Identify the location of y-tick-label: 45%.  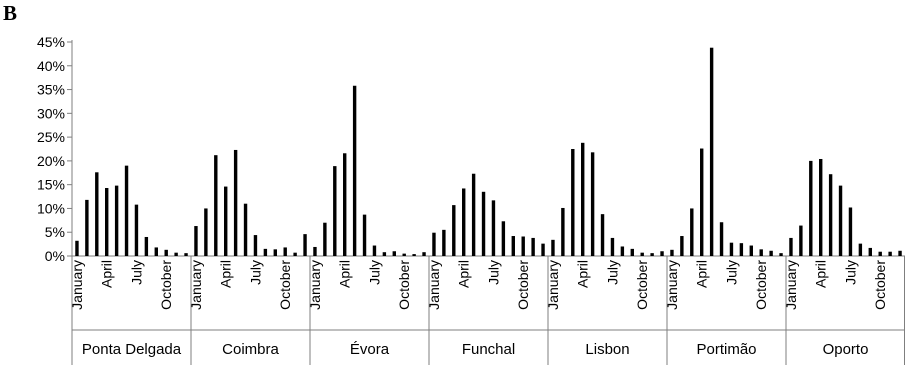
(51, 42).